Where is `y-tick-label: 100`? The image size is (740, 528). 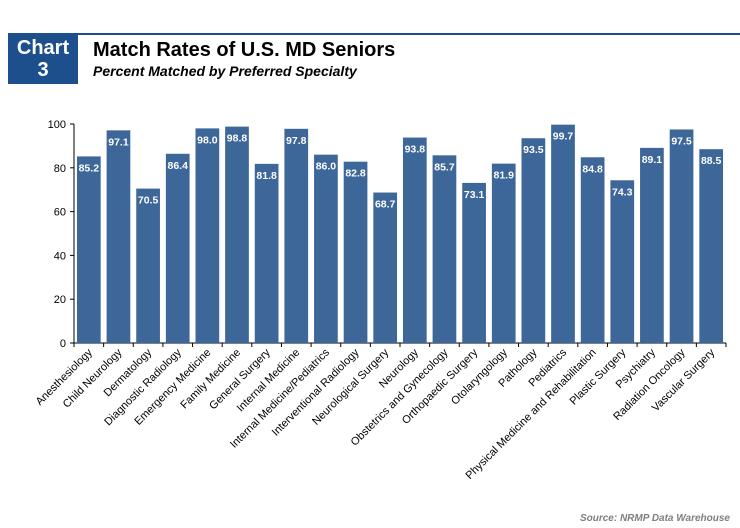
y-tick-label: 100 is located at coordinates (57, 125).